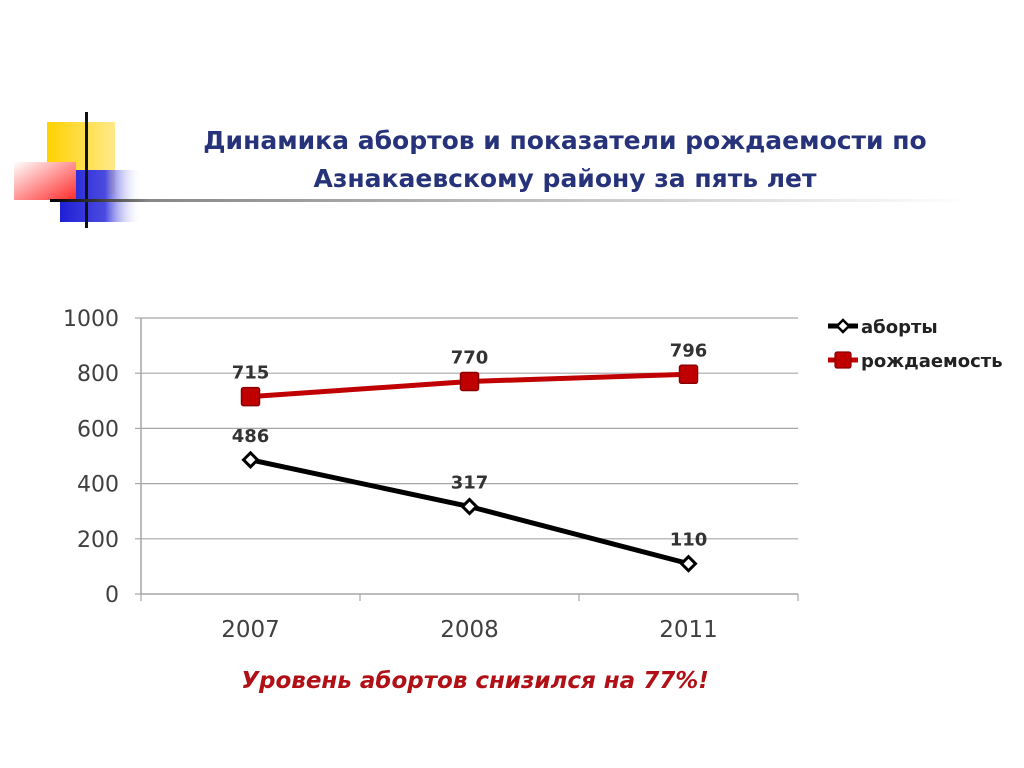 The height and width of the screenshot is (768, 1024). What do you see at coordinates (105, 200) in the screenshot?
I see `horizontal-rule-start` at bounding box center [105, 200].